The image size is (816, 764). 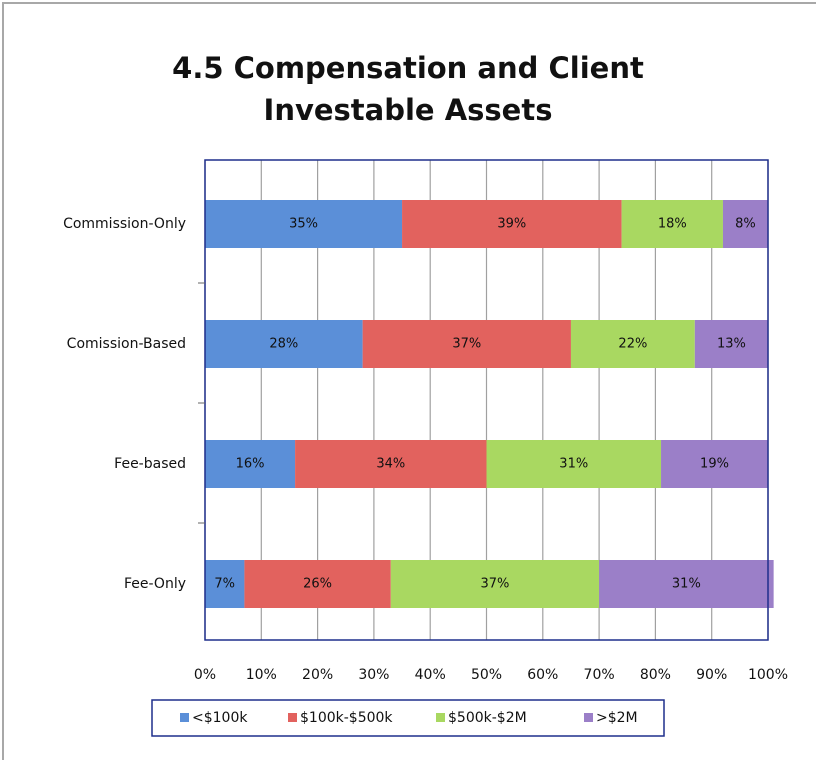 I want to click on data-label: 8%, so click(x=745, y=224).